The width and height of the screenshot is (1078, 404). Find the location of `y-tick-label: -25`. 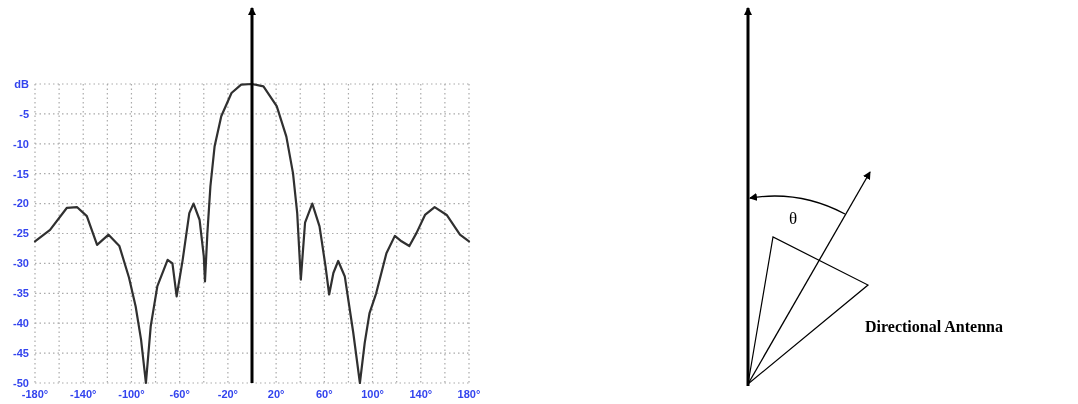

y-tick-label: -25 is located at coordinates (21, 233).